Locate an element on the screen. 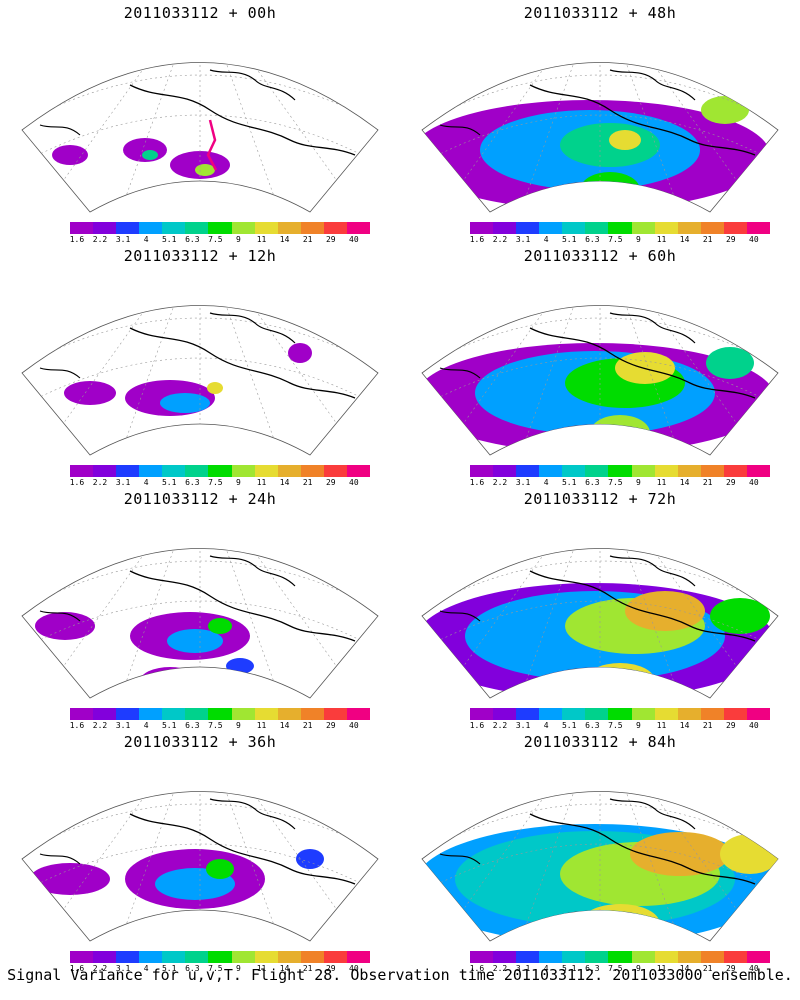 This screenshot has width=800, height=1000. variance-field is located at coordinates (600, 866).